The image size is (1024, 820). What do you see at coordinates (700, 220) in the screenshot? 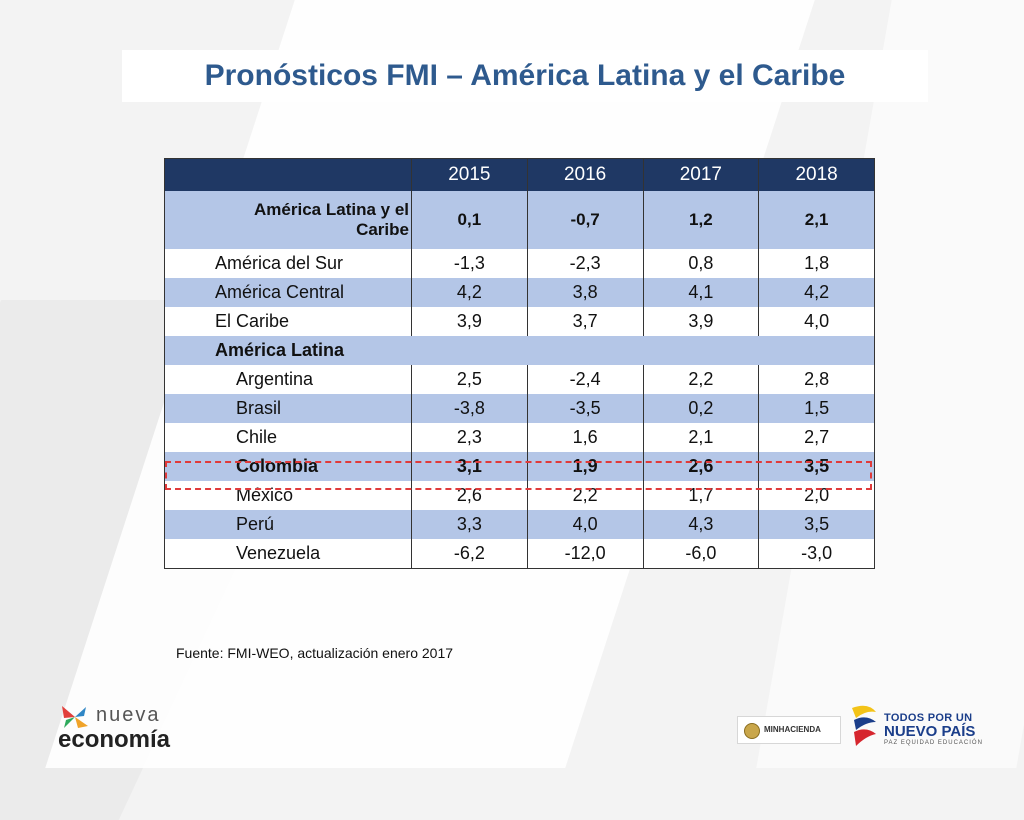
I see `cell-value: 1,2` at bounding box center [700, 220].